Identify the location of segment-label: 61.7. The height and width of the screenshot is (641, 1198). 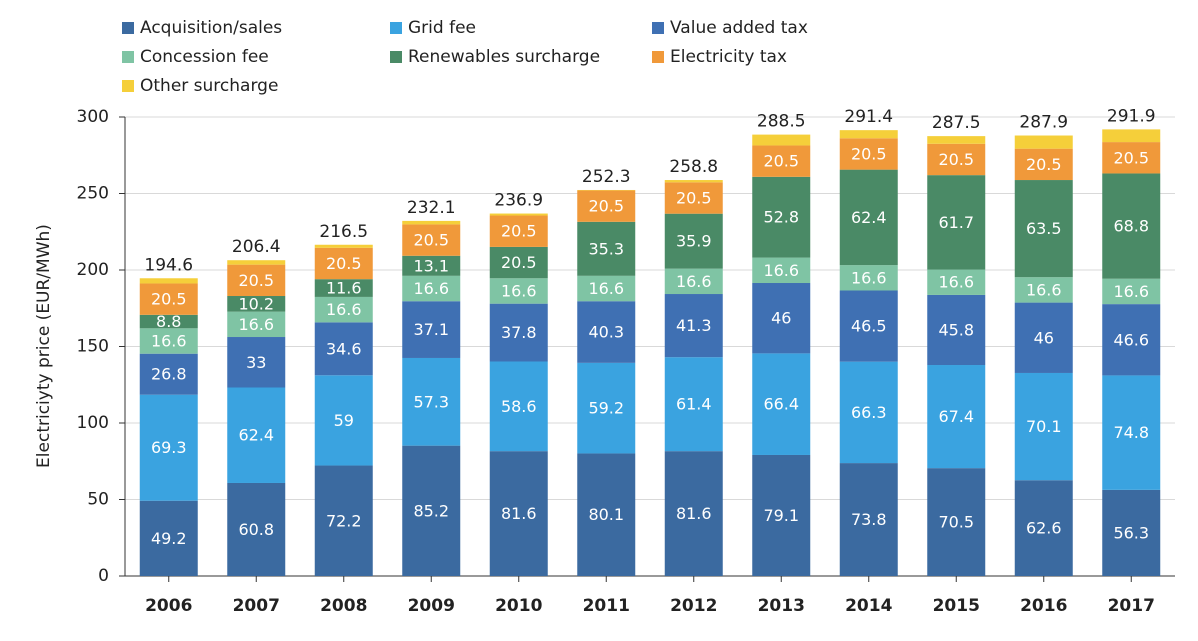
(956, 222).